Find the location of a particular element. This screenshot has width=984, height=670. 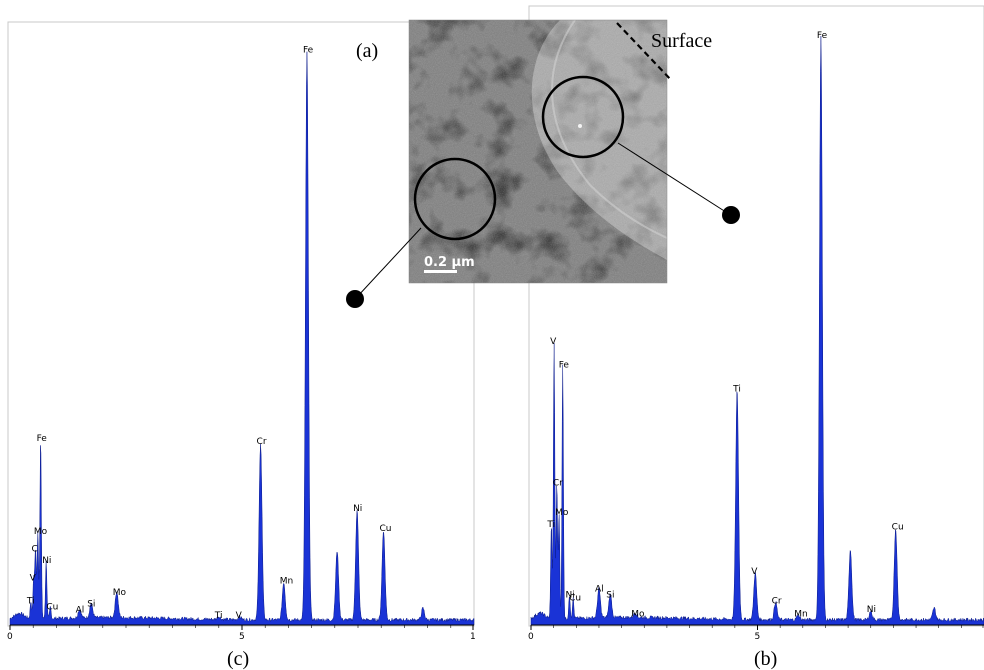

marker-dot-b is located at coordinates (731, 215).